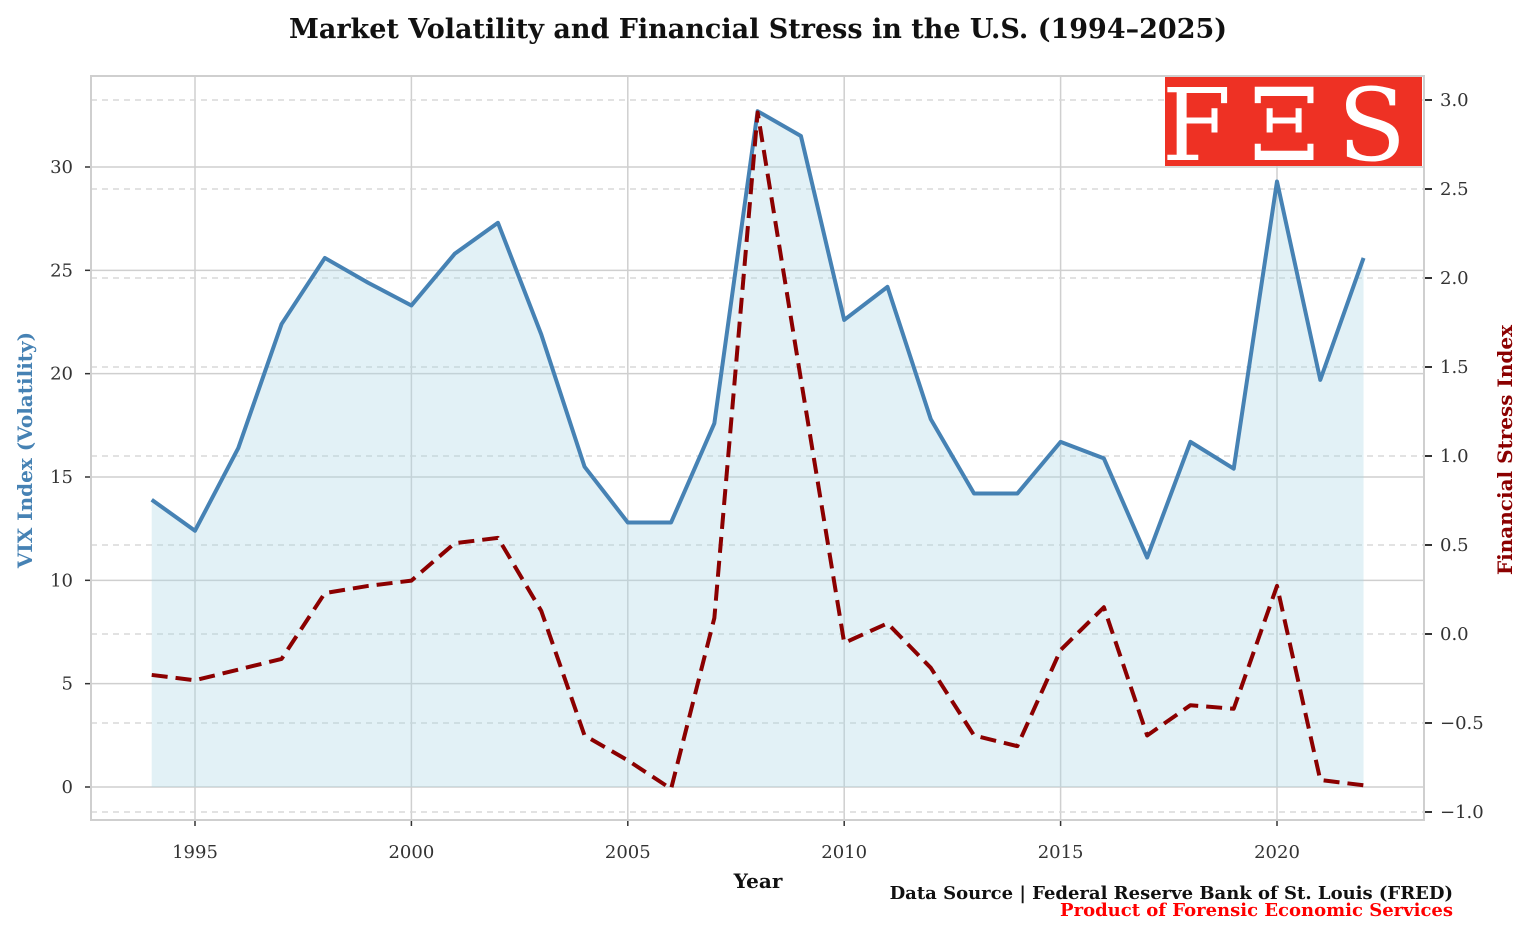 Image resolution: width=1536 pixels, height=941 pixels. What do you see at coordinates (1454, 634) in the screenshot?
I see `right-tick-label: 0.0` at bounding box center [1454, 634].